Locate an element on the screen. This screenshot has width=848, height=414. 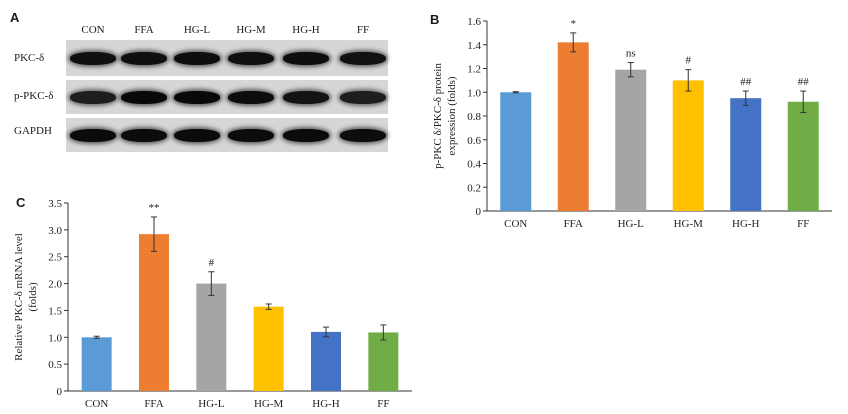
y-tick-label: 0.2 is located at coordinates (474, 188).